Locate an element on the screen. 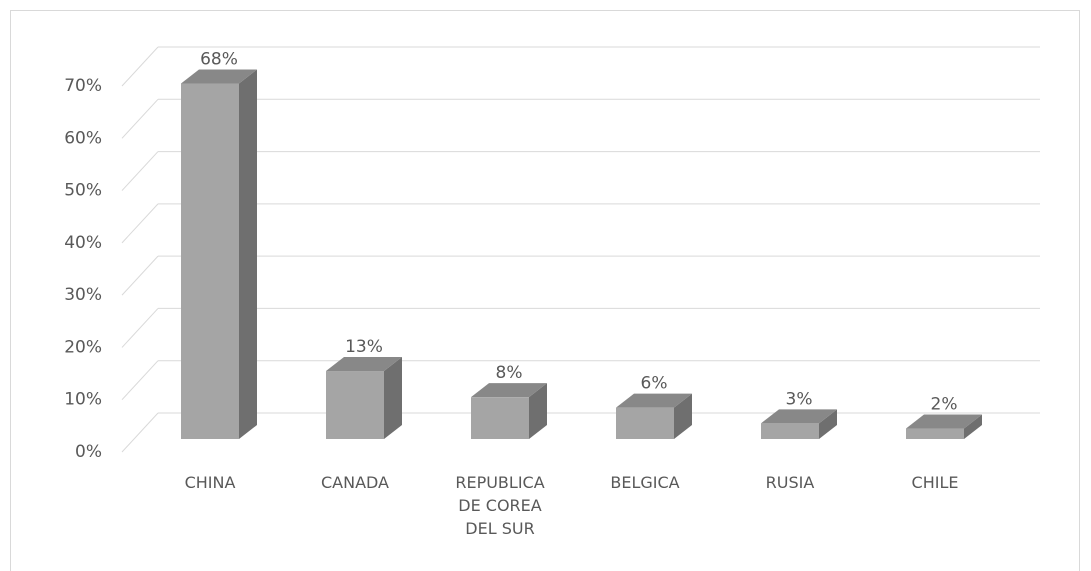  data-label: 13% is located at coordinates (364, 347).